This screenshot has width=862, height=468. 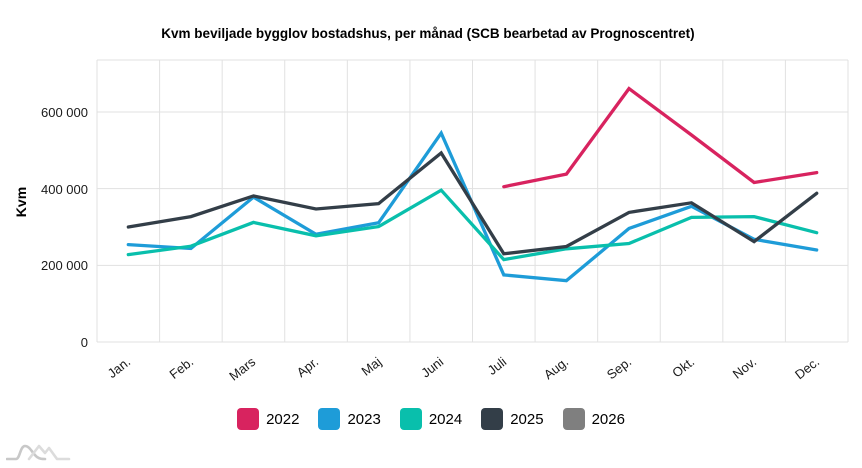 What do you see at coordinates (660, 137) in the screenshot?
I see `series-line-2022` at bounding box center [660, 137].